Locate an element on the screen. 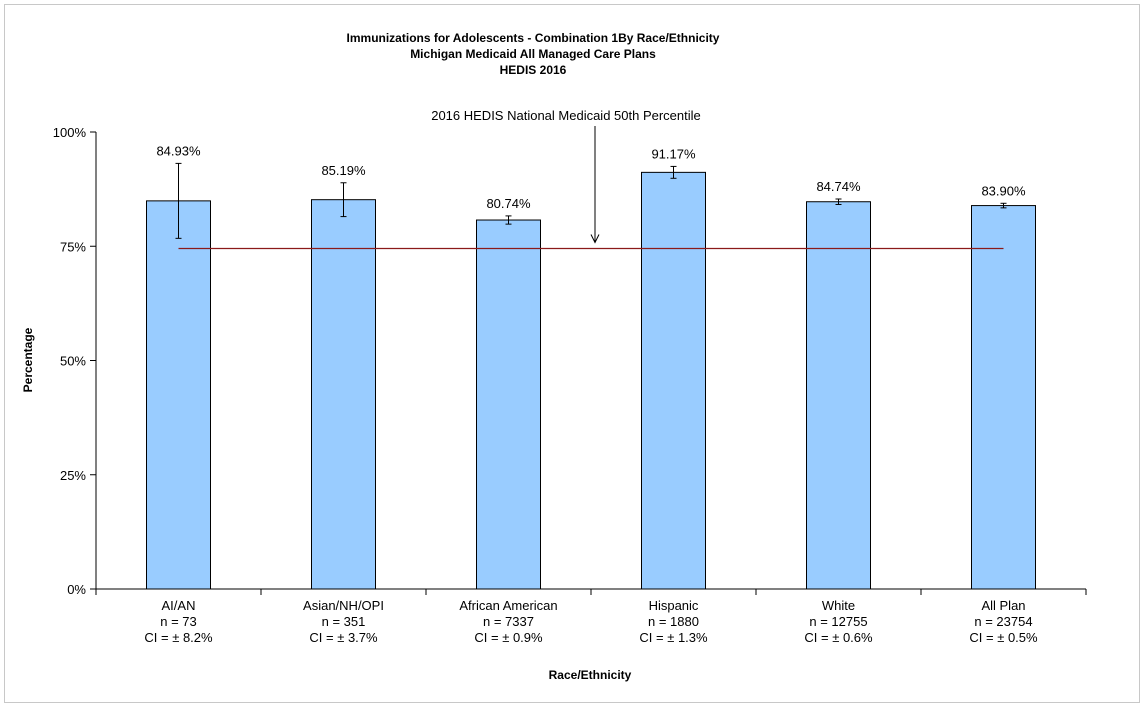 The width and height of the screenshot is (1144, 707). x-tick-label: AI/AN is located at coordinates (179, 605).